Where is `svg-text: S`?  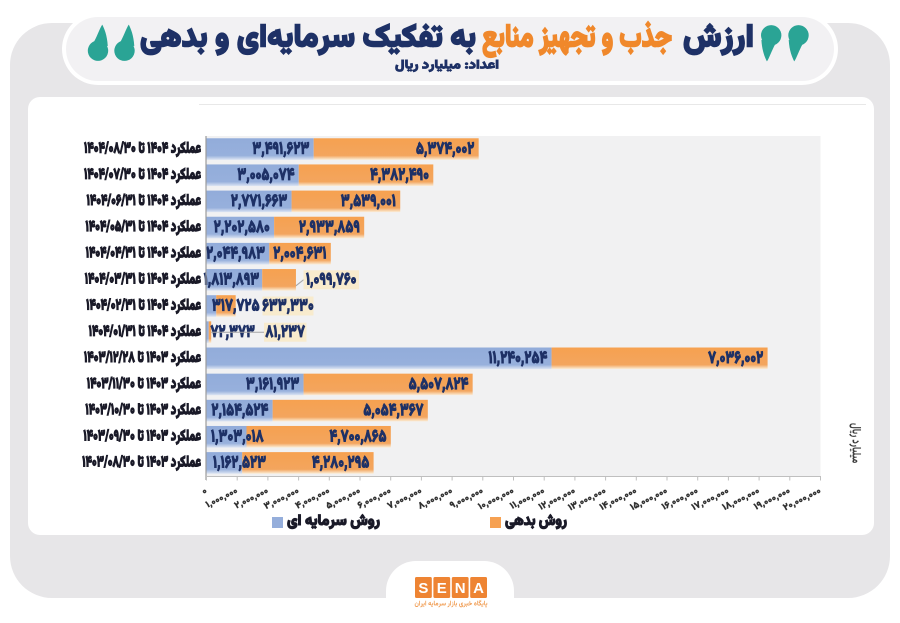 svg-text: S is located at coordinates (423, 588).